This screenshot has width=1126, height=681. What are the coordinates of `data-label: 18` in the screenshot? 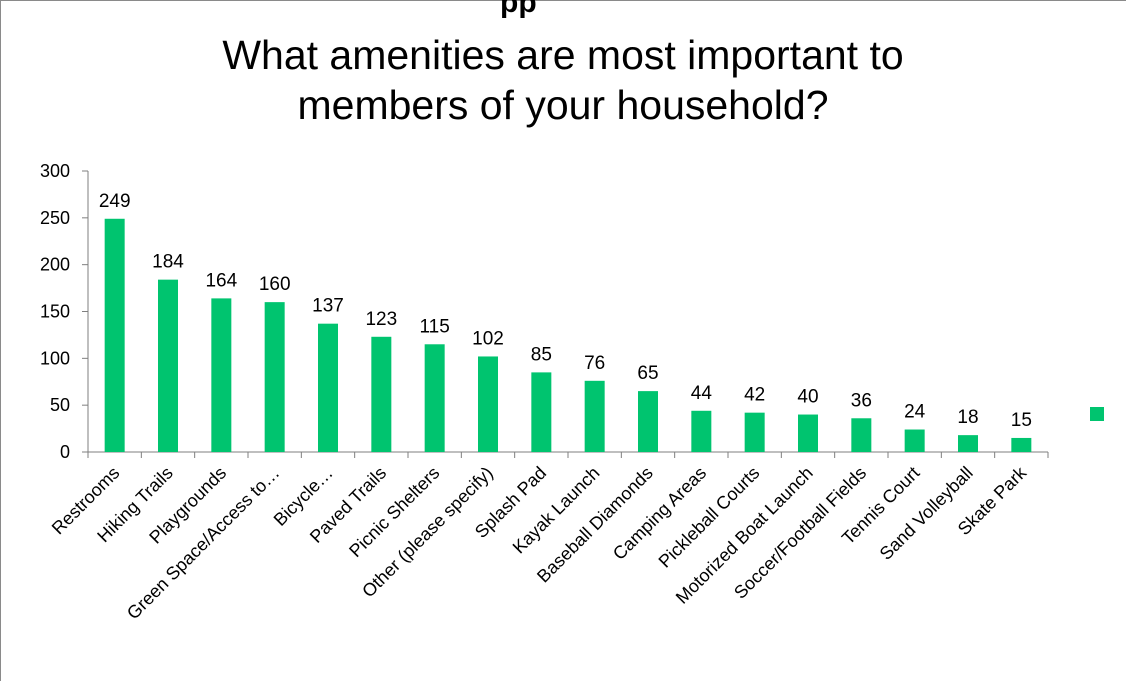 It's located at (967, 417).